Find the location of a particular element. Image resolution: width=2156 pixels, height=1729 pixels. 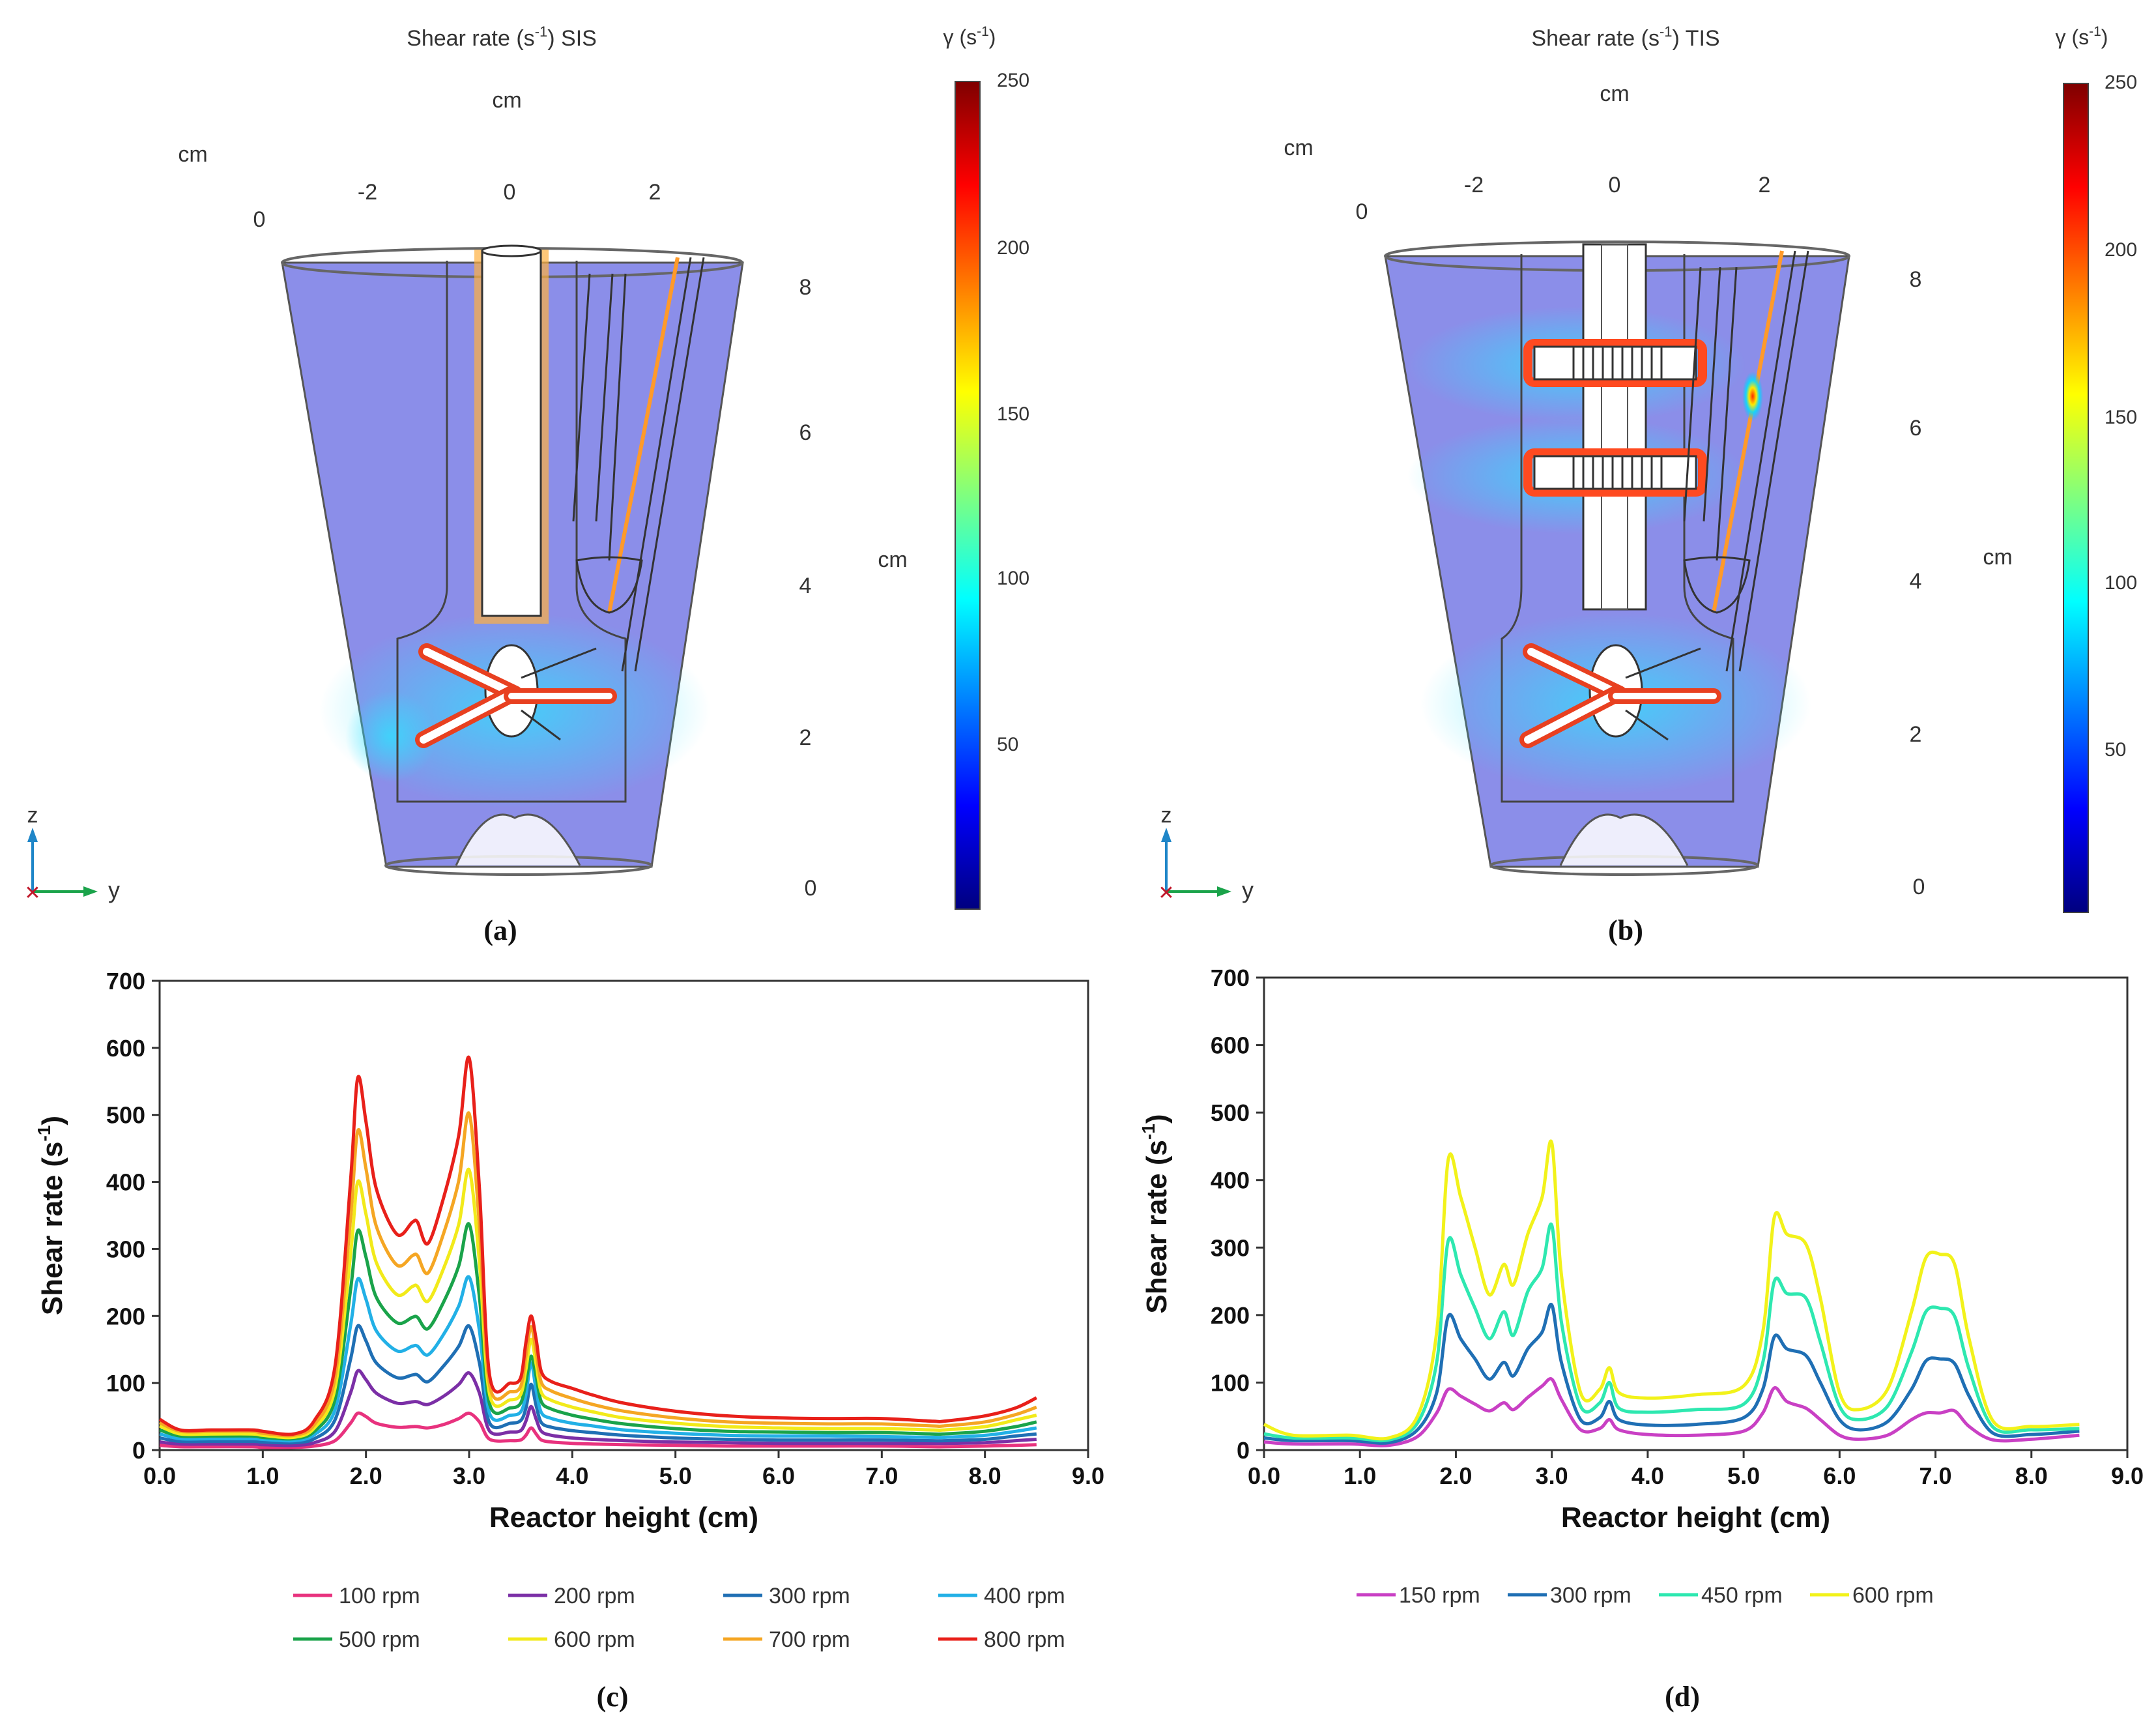

colorbar-a-tick-50: 50 is located at coordinates (1008, 744).